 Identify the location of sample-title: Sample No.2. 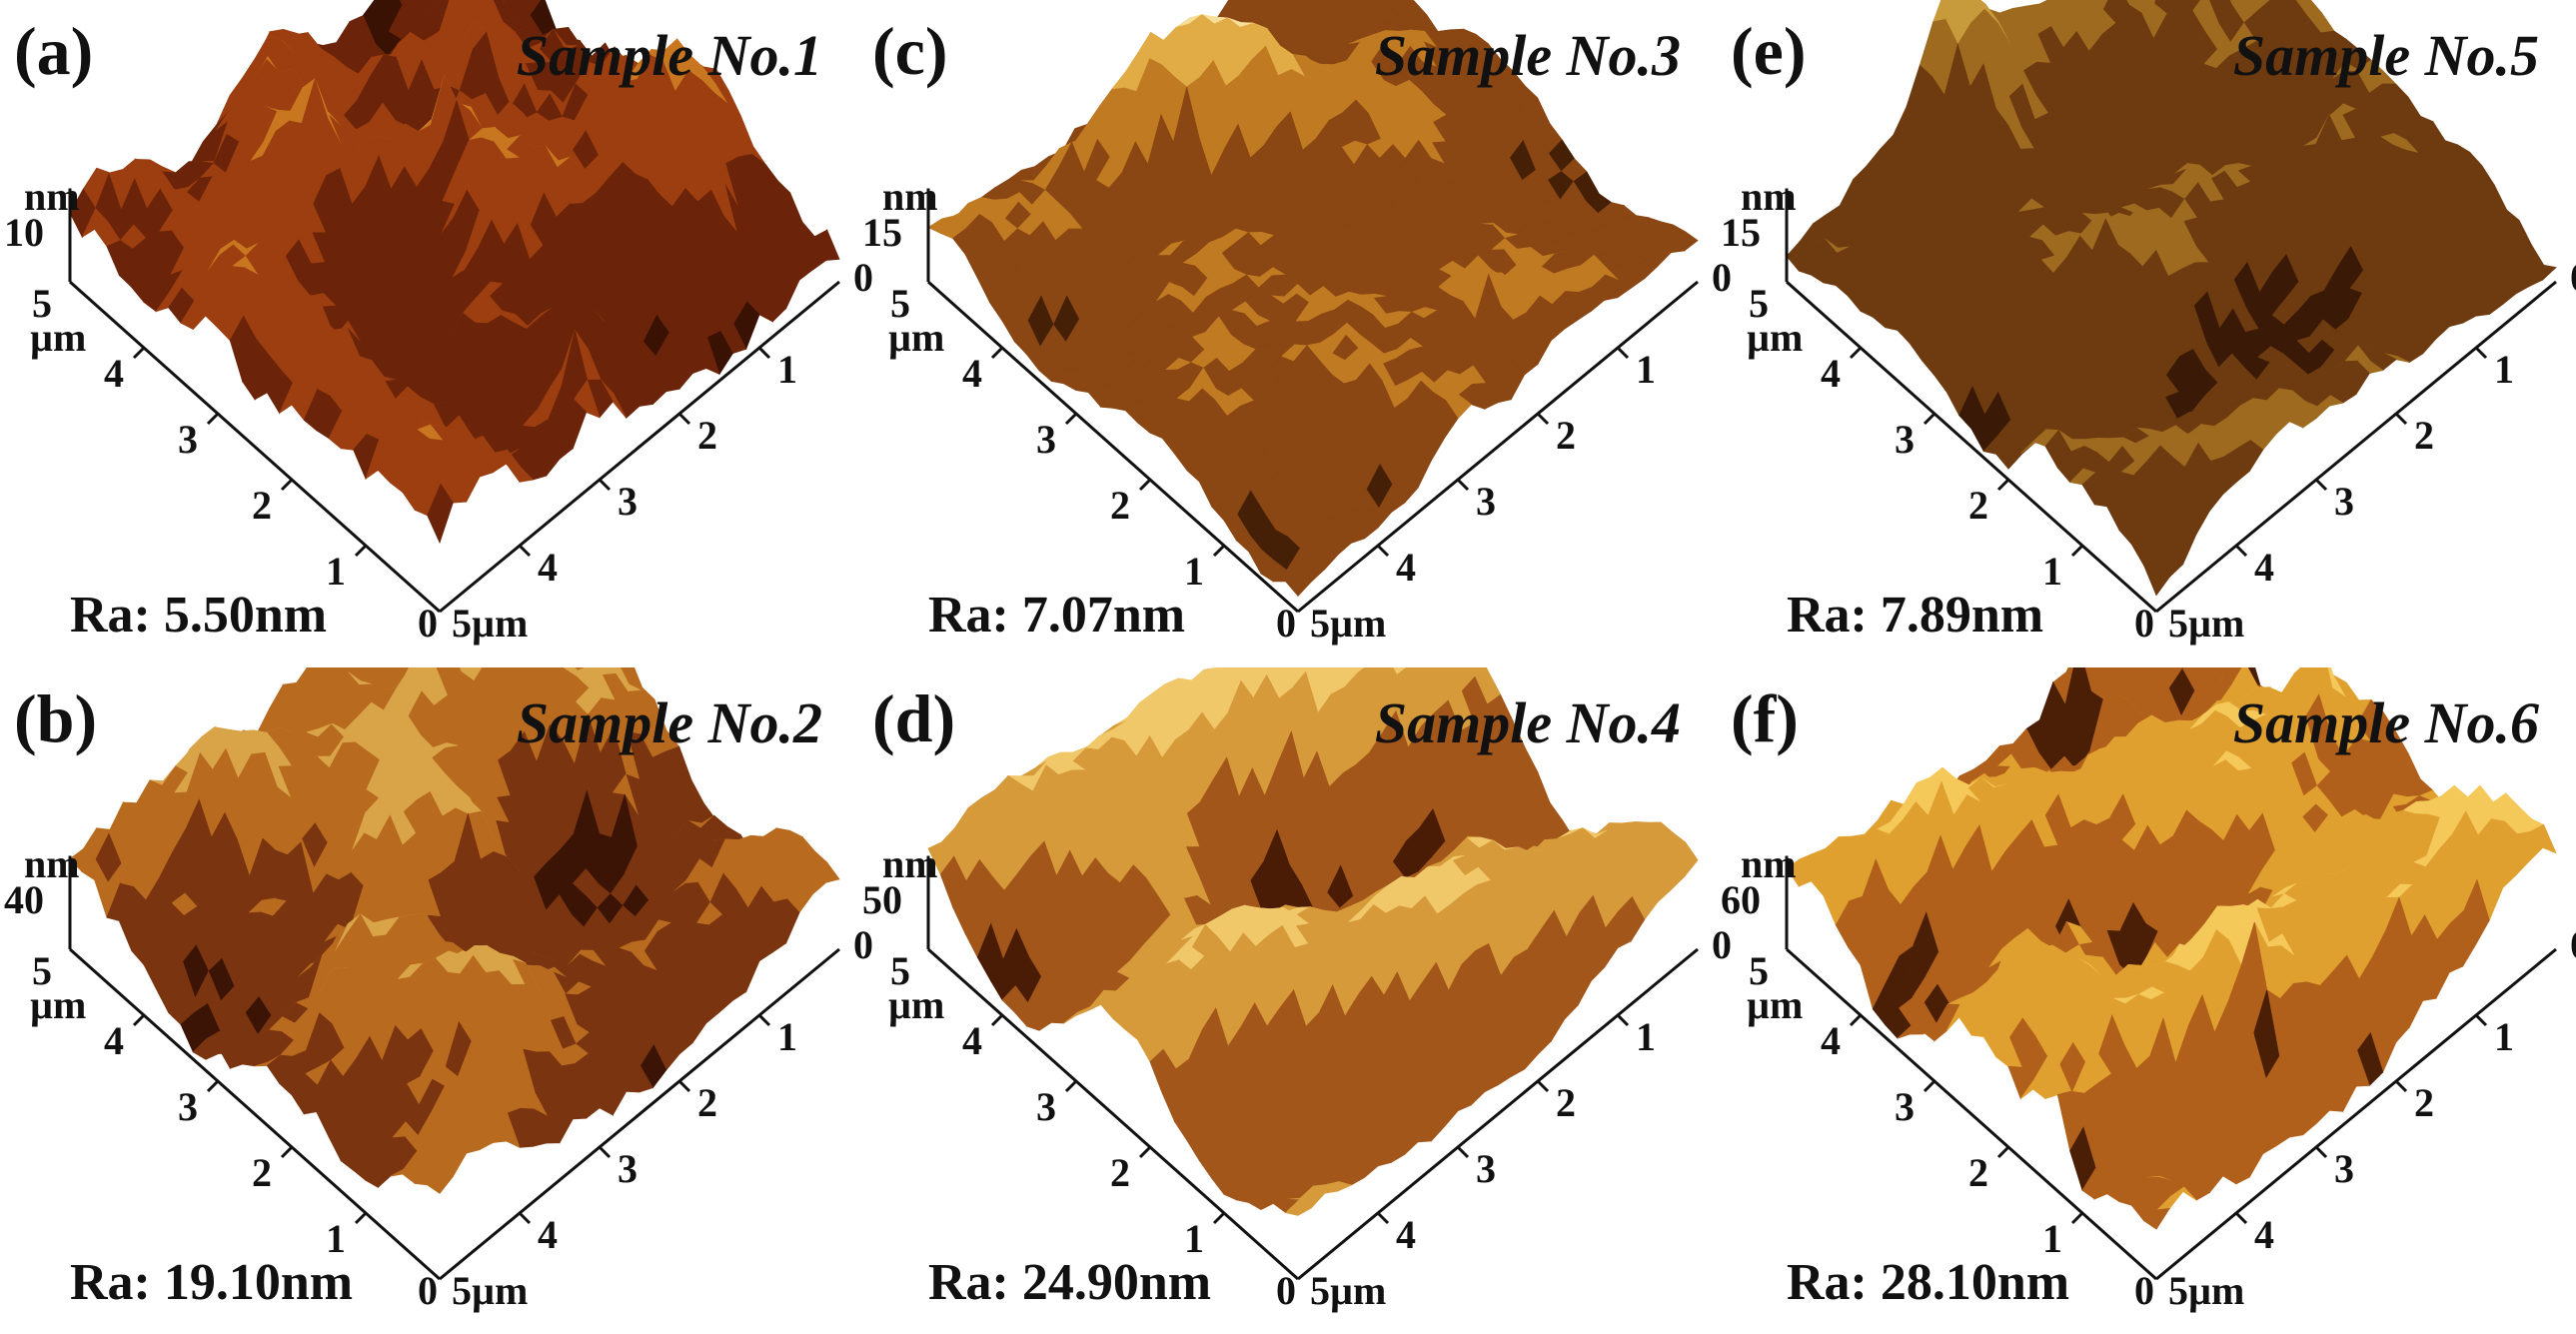
(669, 723).